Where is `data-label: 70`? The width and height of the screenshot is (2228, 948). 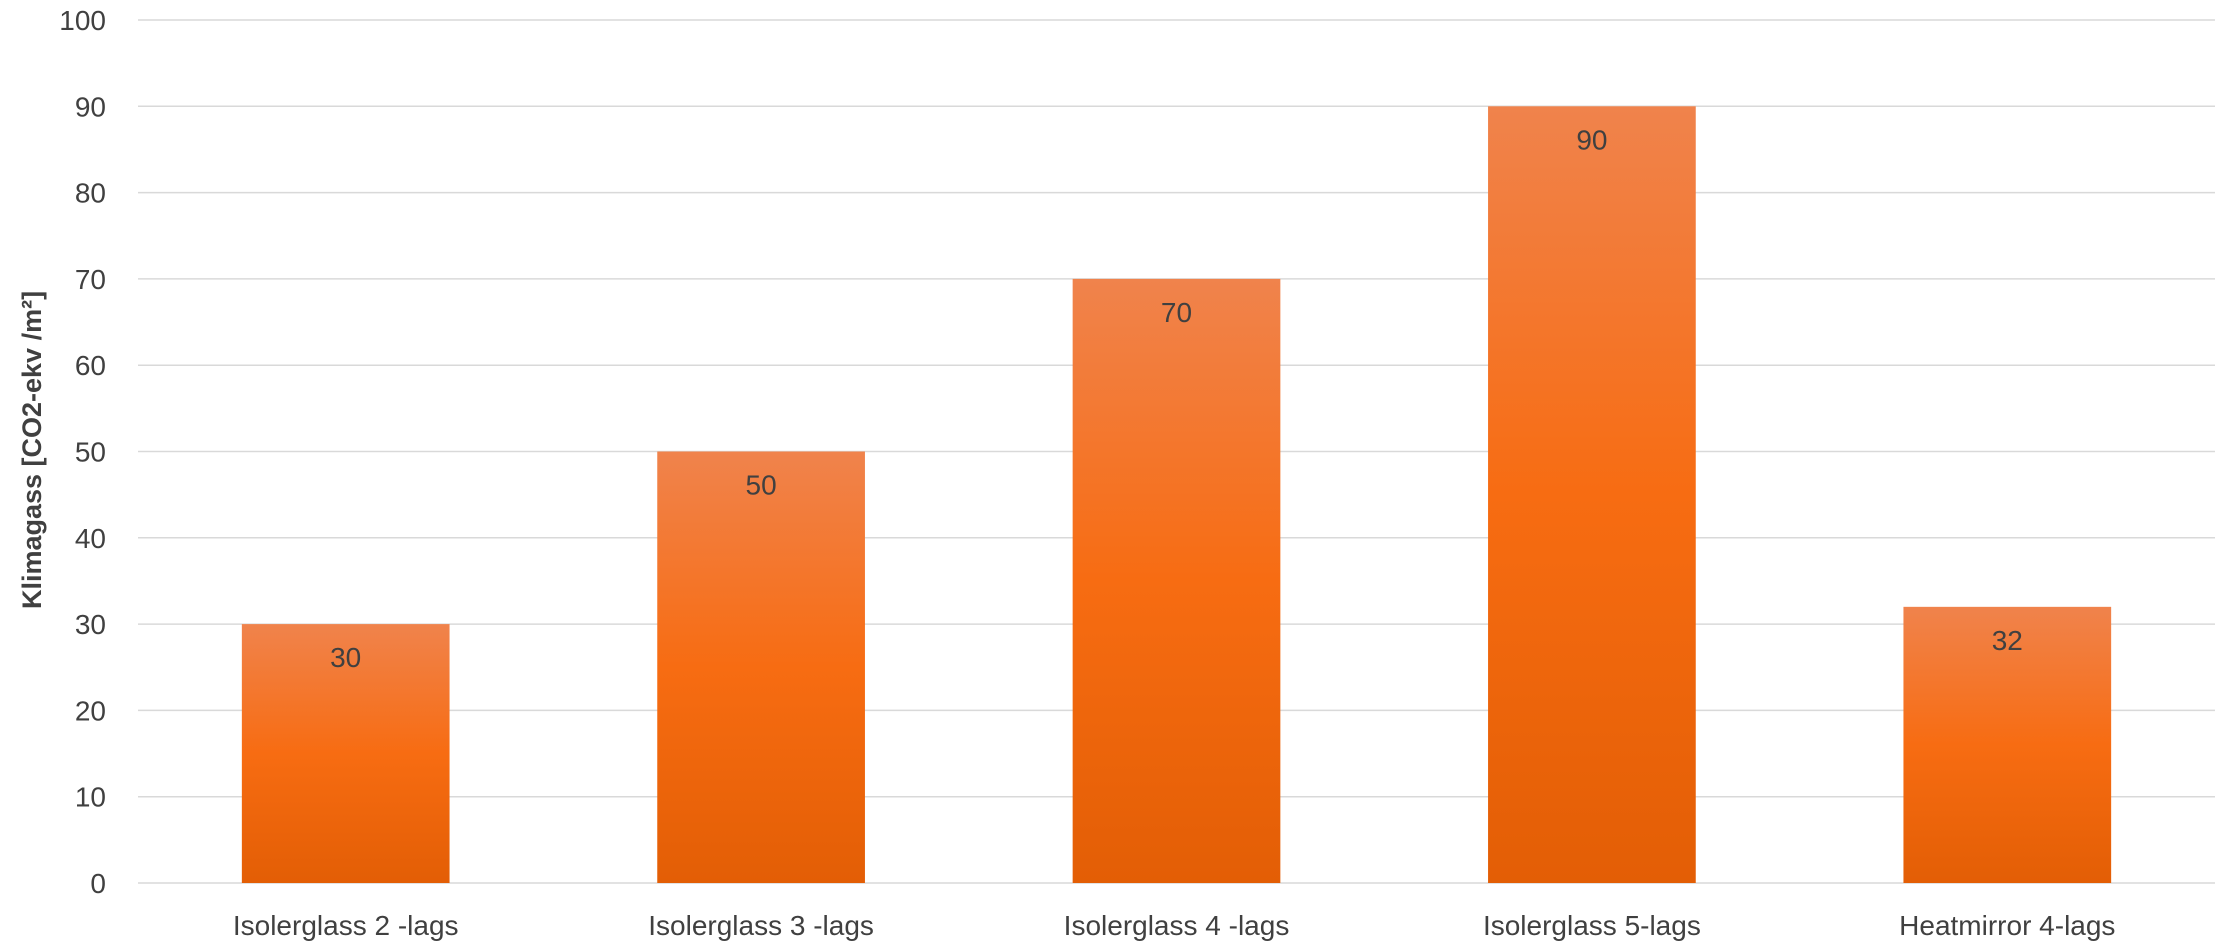
data-label: 70 is located at coordinates (1176, 312).